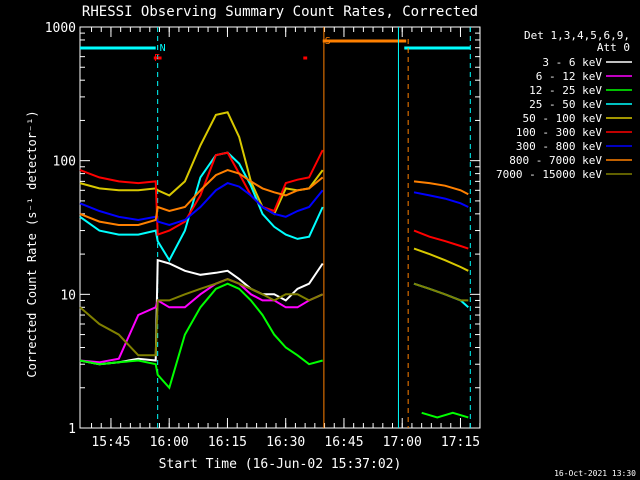 This screenshot has height=480, width=640. I want to click on legend-entry-label: 3 - 6 keV, so click(572, 62).